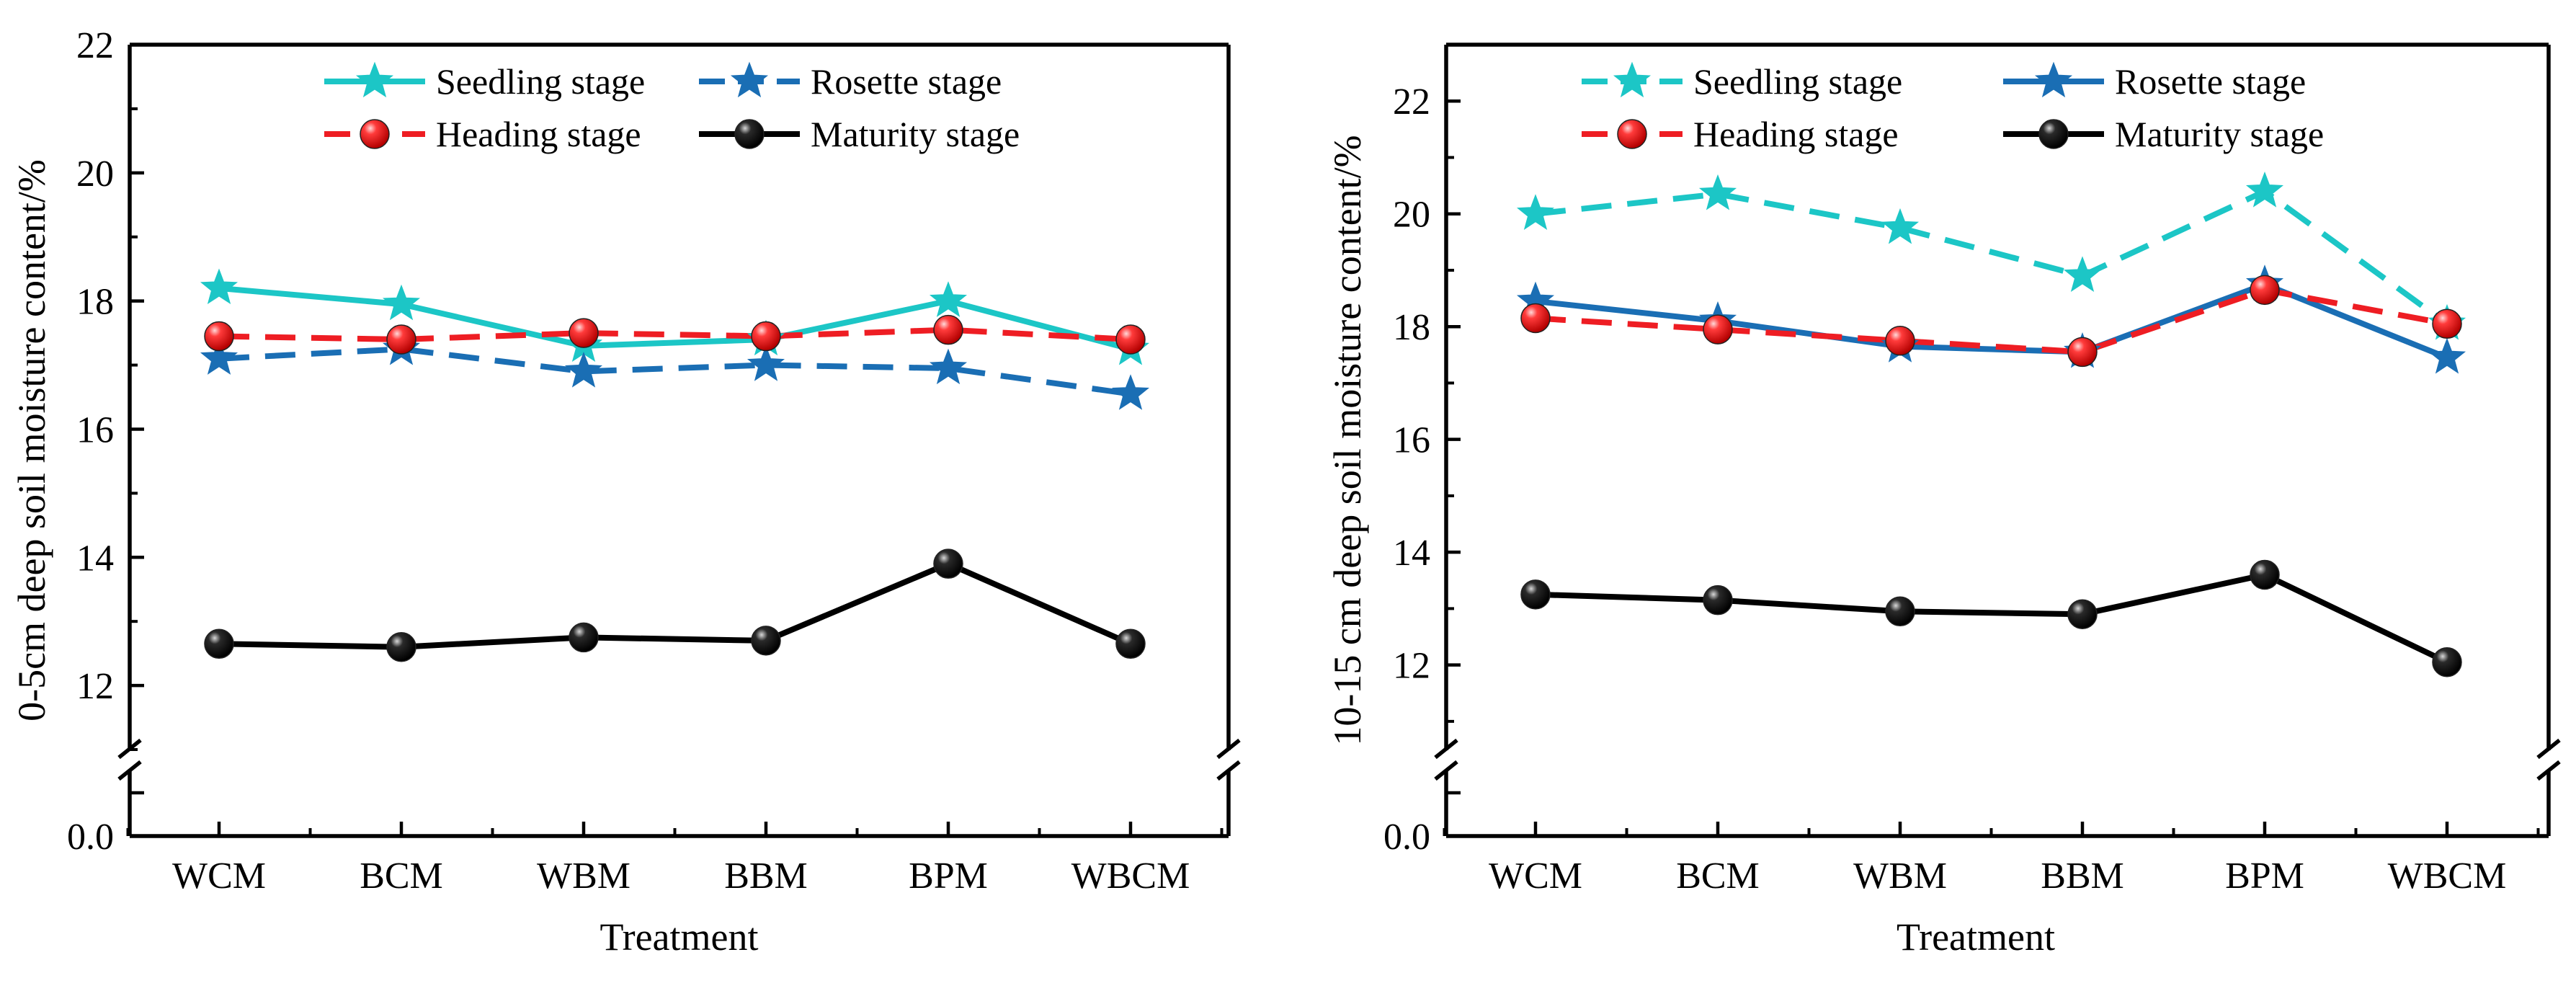 This screenshot has width=2576, height=991. Describe the element at coordinates (583, 370) in the screenshot. I see `data-point-rosette-stage-wbm` at that location.